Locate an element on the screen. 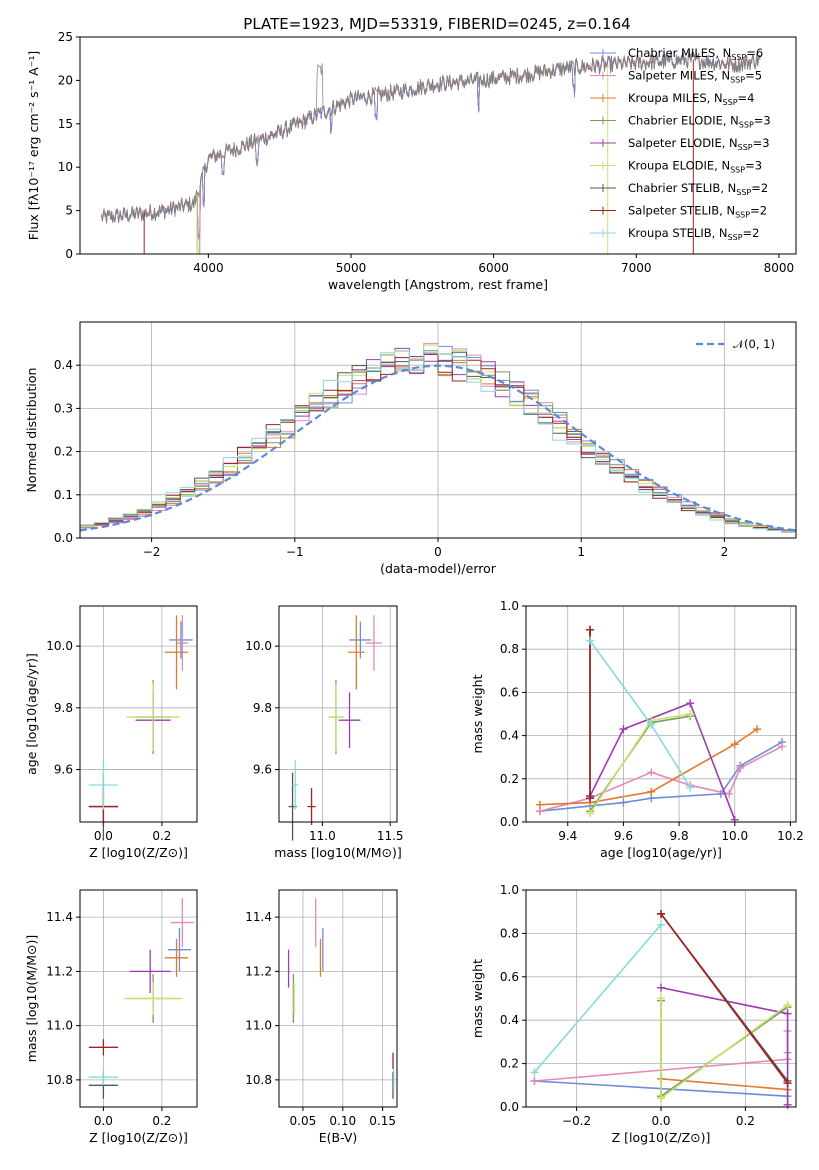  x-axis-label: wavelength [Angstrom, rest frame] is located at coordinates (438, 284).